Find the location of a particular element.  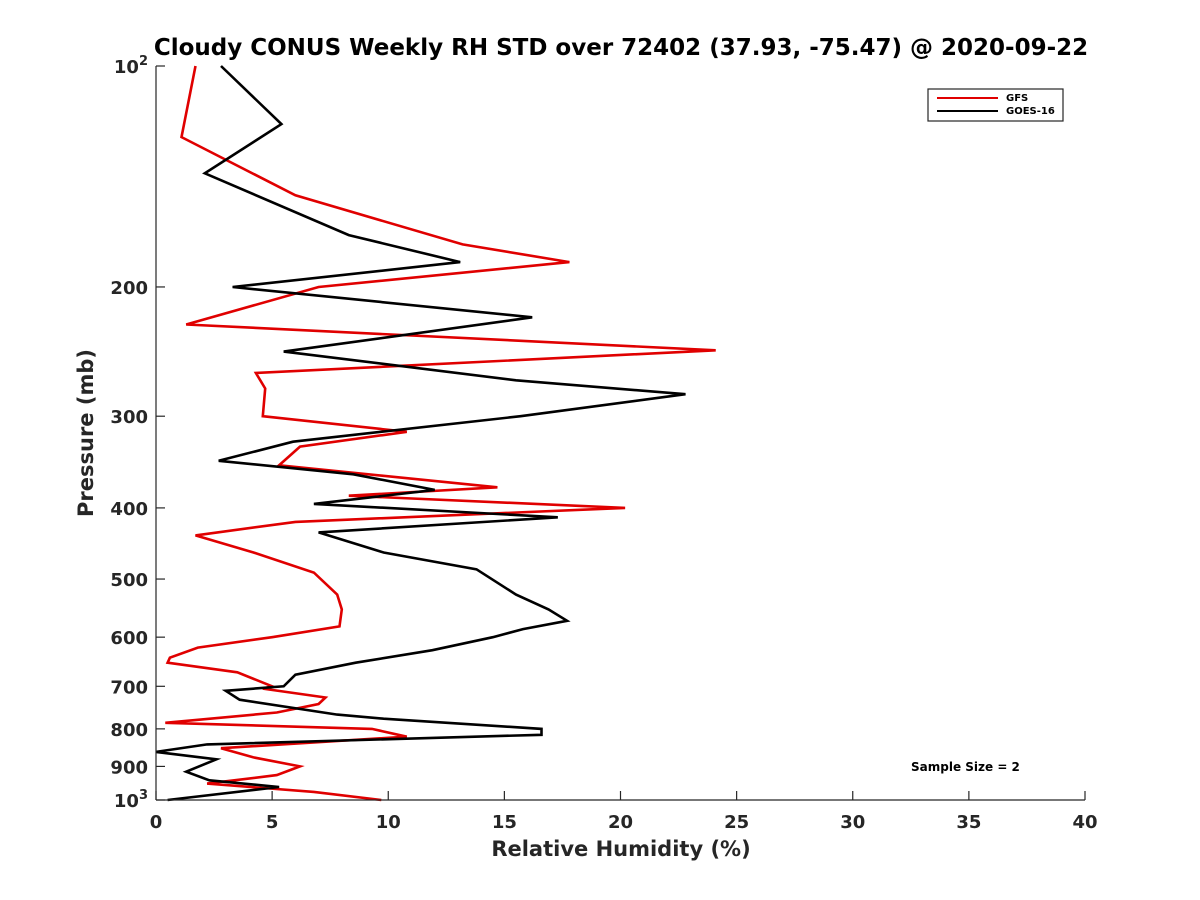

x-tick-label: 20 is located at coordinates (620, 822).